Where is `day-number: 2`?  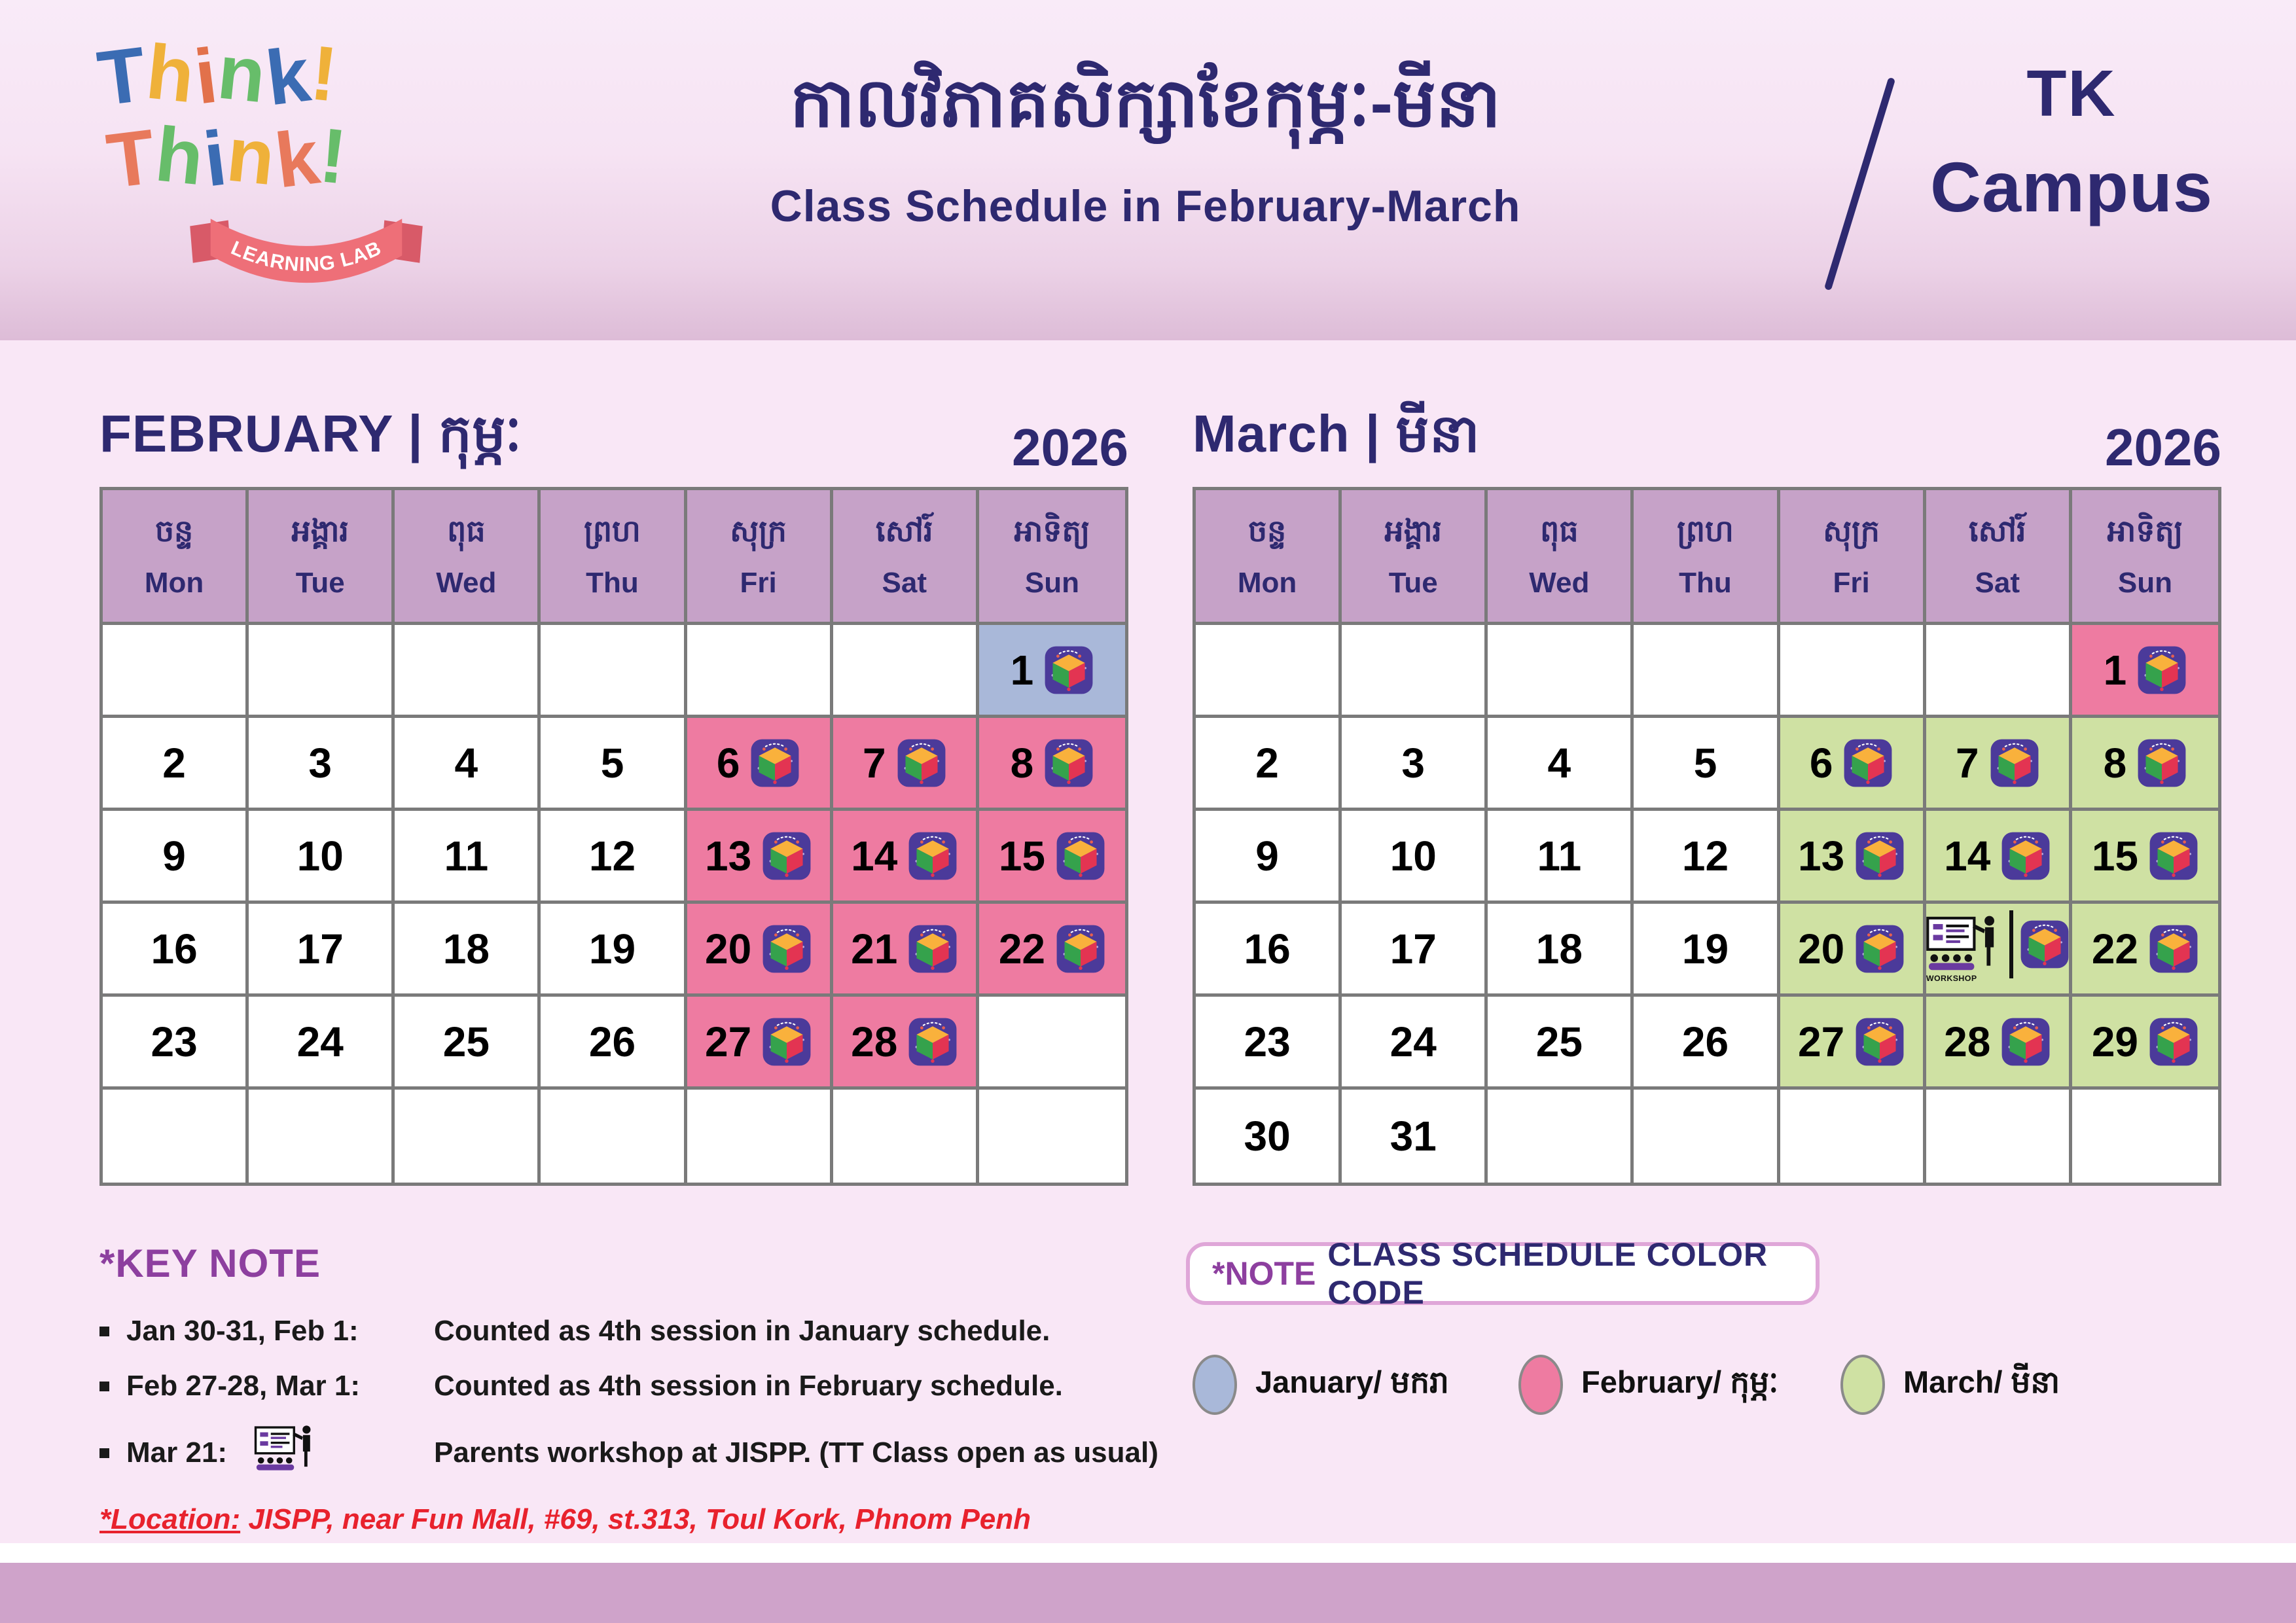 day-number: 2 is located at coordinates (1267, 763).